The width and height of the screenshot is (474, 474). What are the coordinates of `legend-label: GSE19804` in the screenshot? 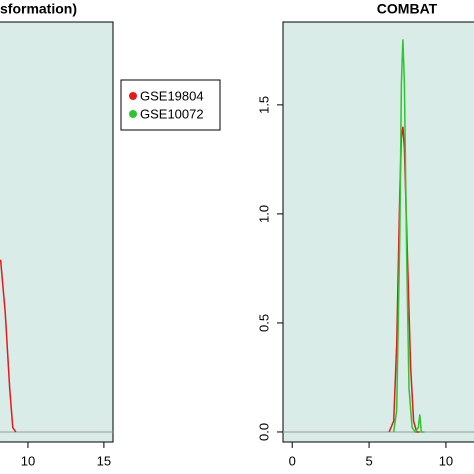 It's located at (172, 95).